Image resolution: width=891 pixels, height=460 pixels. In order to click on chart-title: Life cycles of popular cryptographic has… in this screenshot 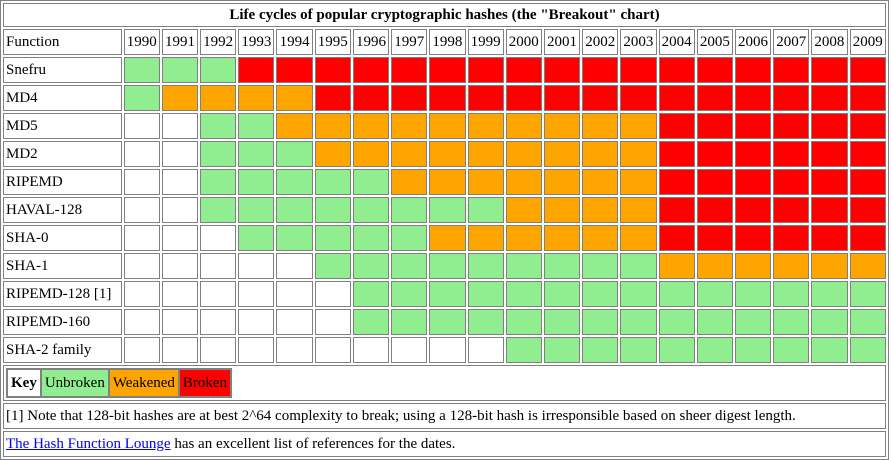, I will do `click(444, 15)`.